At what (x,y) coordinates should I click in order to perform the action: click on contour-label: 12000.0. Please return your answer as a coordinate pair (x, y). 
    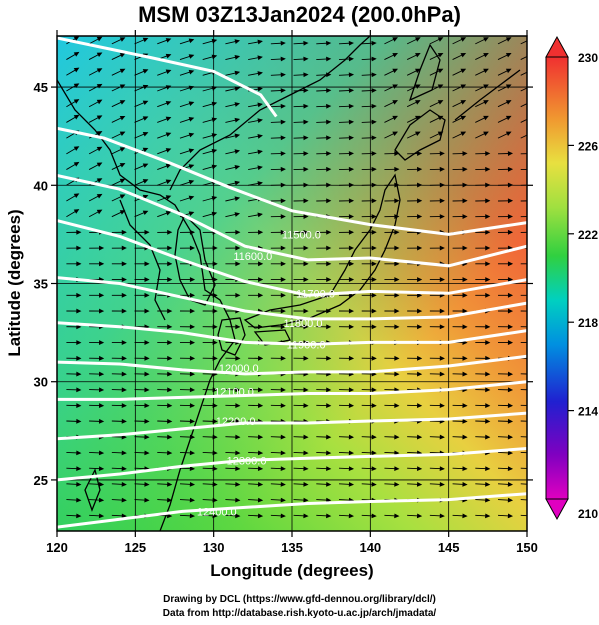
    Looking at the image, I should click on (239, 369).